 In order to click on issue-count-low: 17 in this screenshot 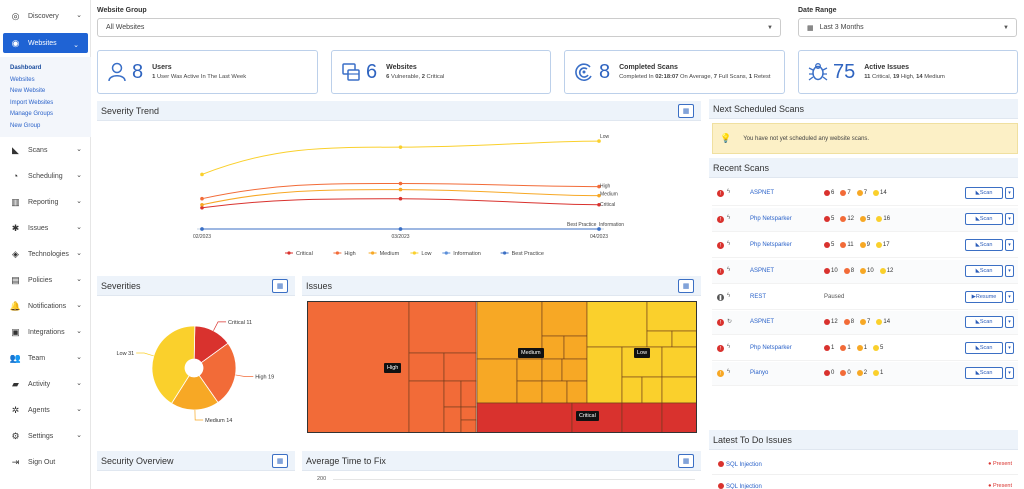, I will do `click(882, 245)`.